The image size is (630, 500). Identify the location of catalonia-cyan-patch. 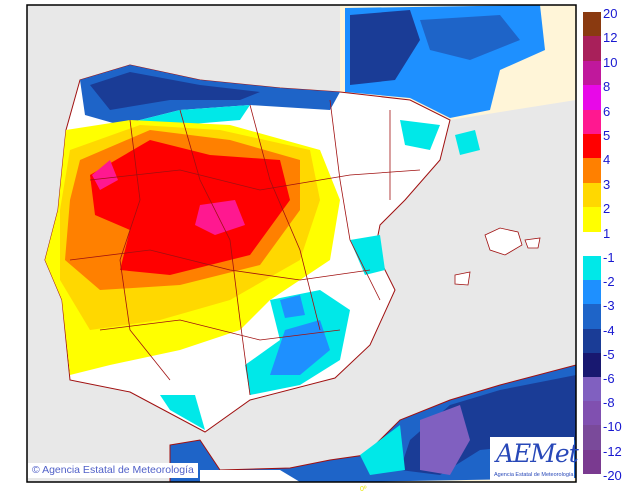
(467, 142).